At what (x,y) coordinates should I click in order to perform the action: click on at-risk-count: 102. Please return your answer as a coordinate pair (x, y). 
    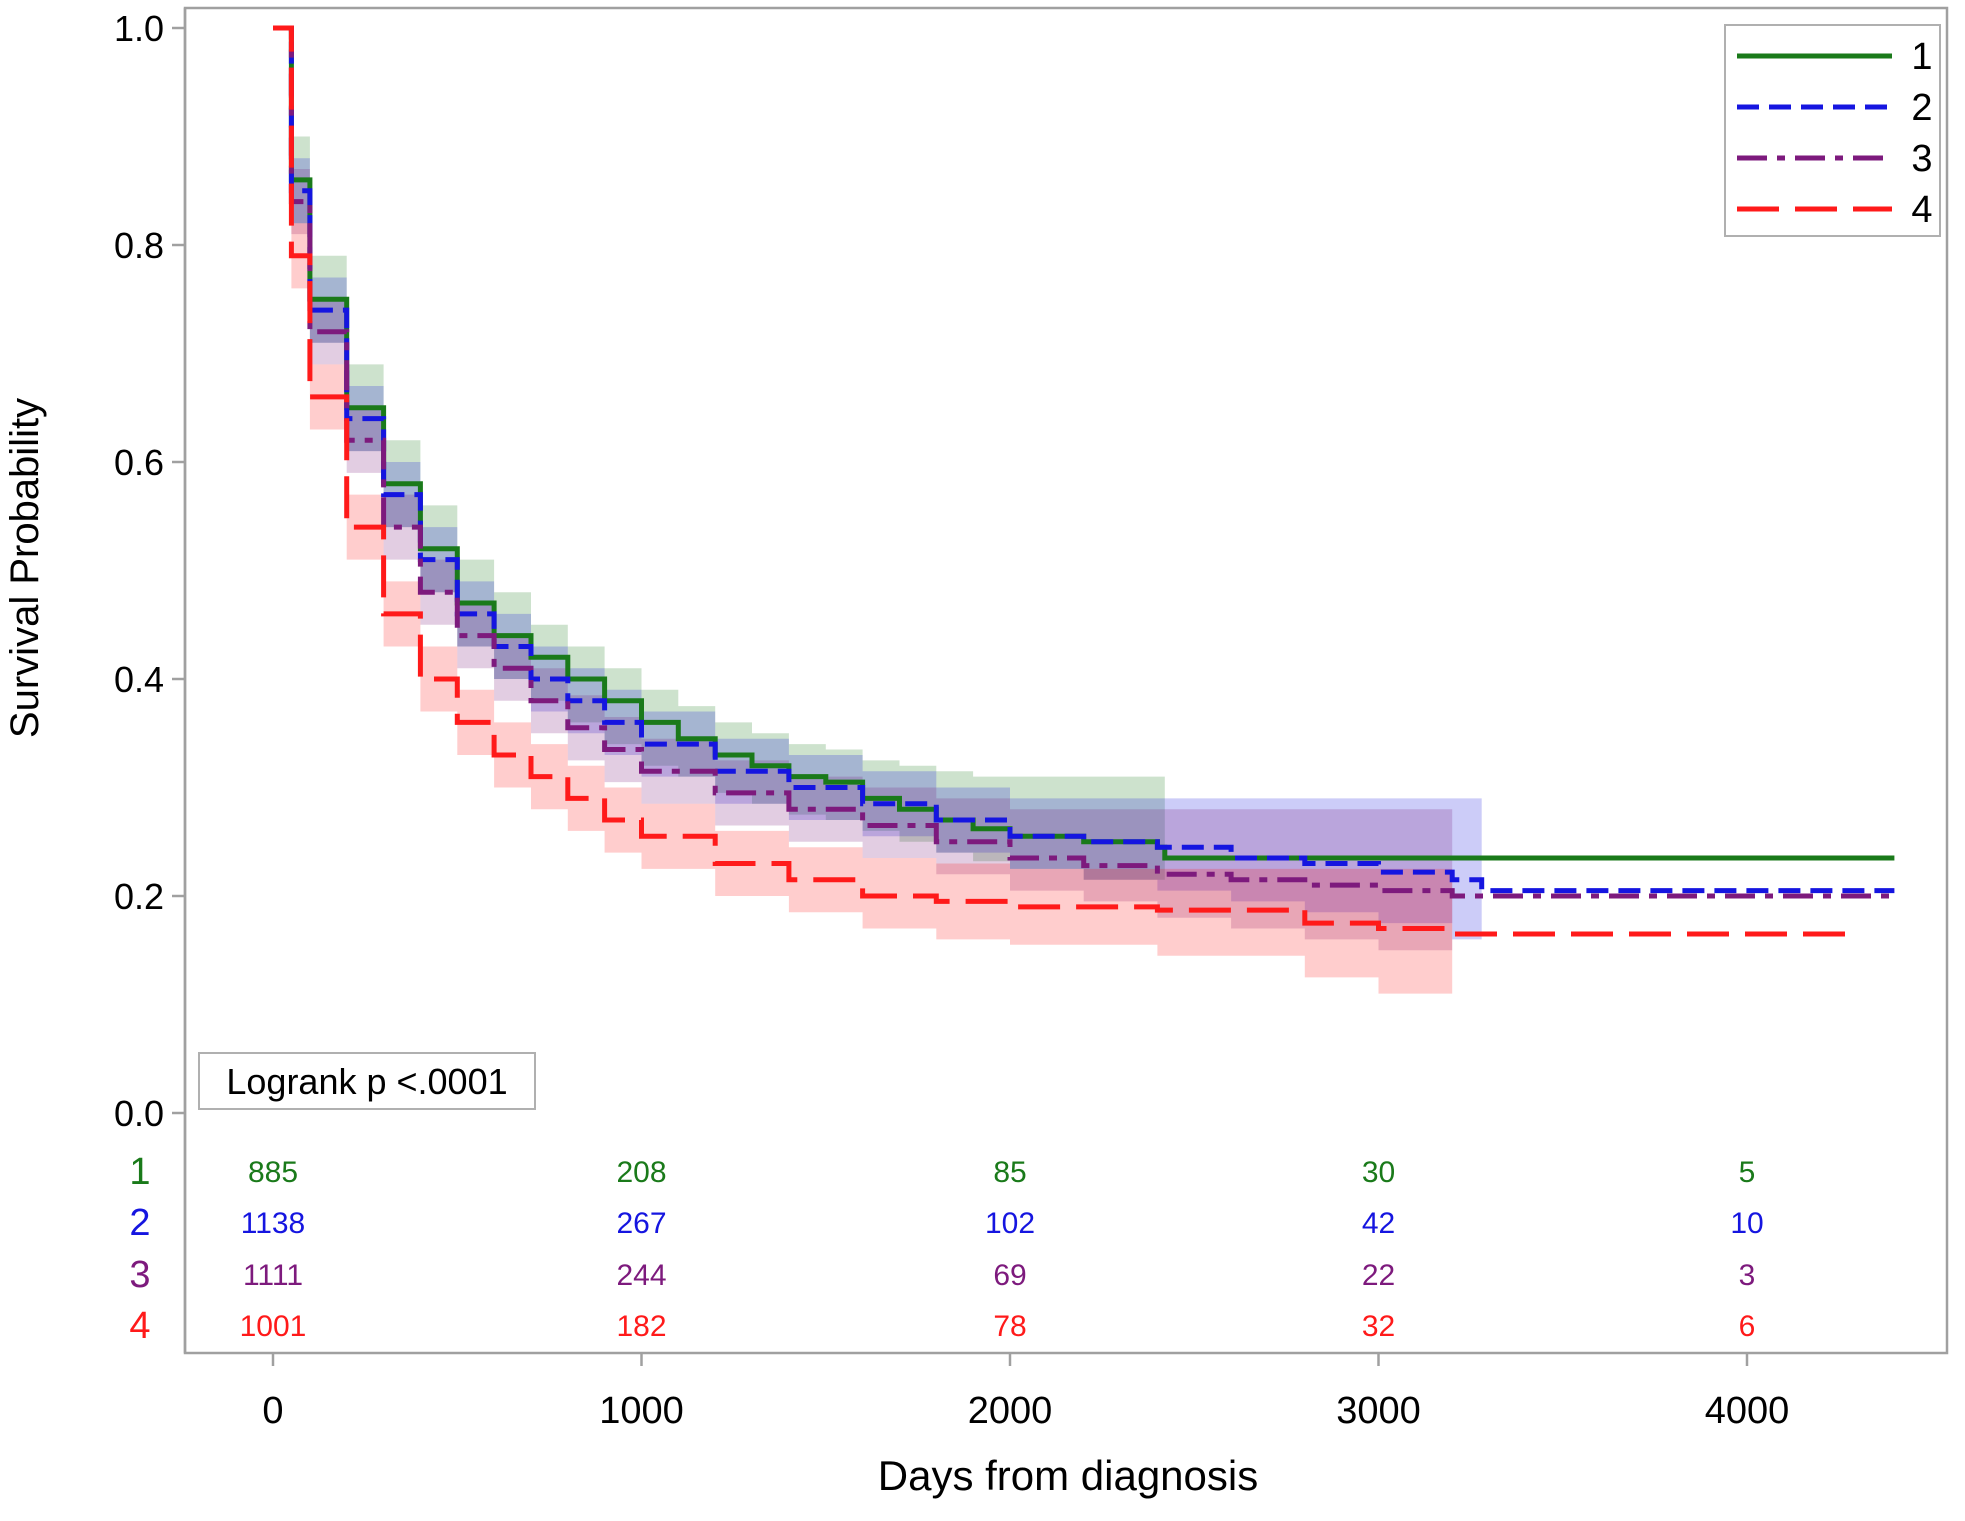
    Looking at the image, I should click on (1010, 1223).